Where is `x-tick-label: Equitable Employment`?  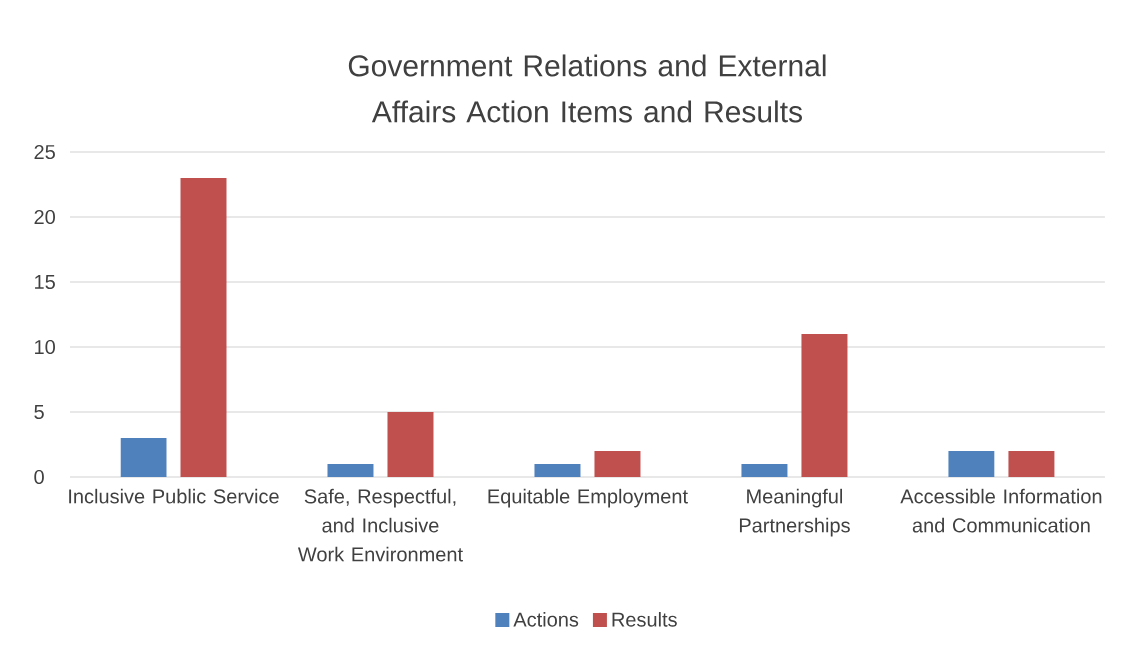
x-tick-label: Equitable Employment is located at coordinates (588, 498).